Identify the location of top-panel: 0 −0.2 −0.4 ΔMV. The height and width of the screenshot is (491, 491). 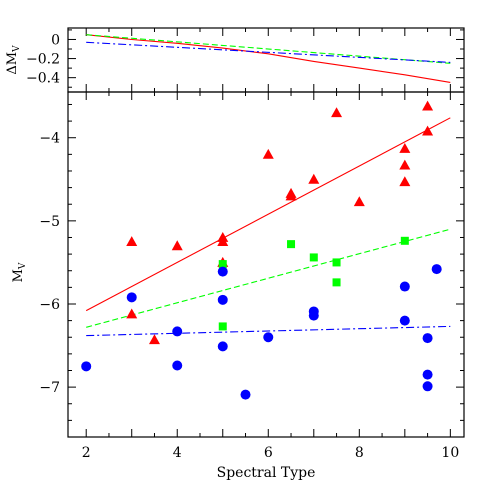
(235, 60).